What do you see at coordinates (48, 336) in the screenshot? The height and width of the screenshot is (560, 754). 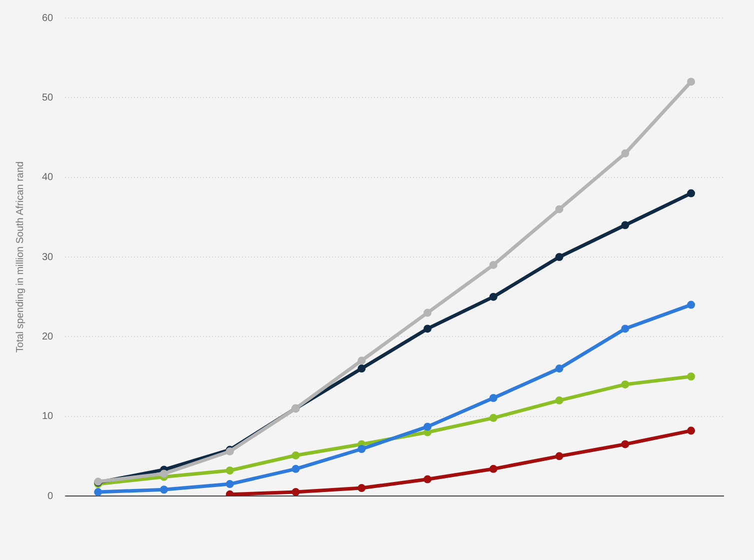 I see `y-tick-label: 20` at bounding box center [48, 336].